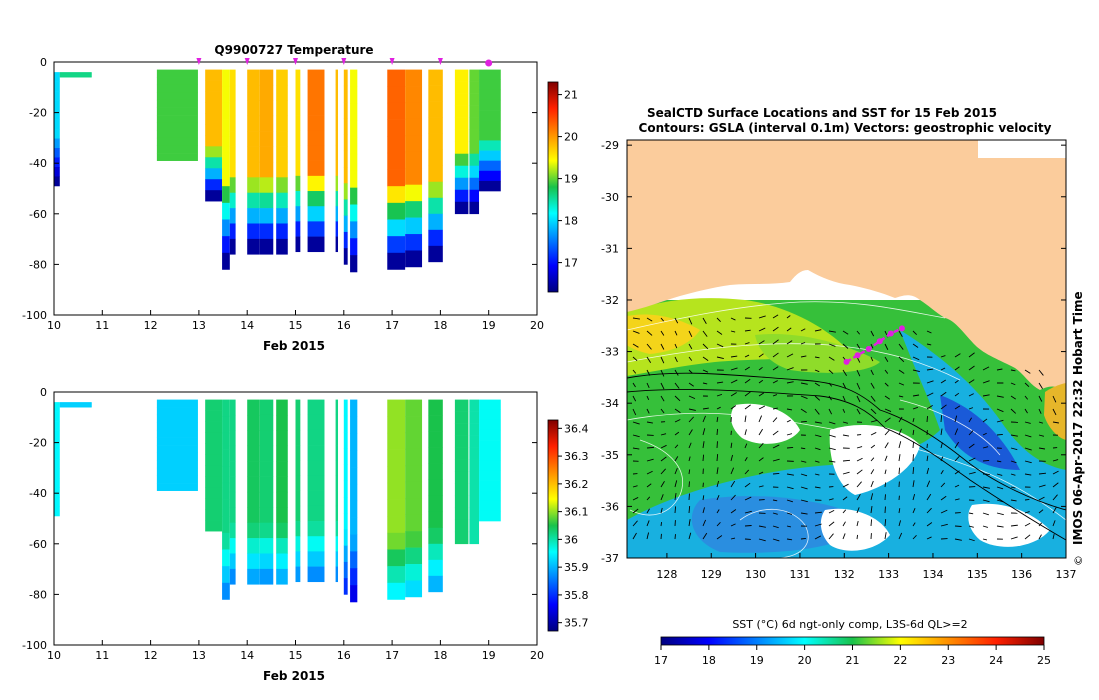  I want to click on salinity-xlabel: Feb 2015, so click(294, 676).